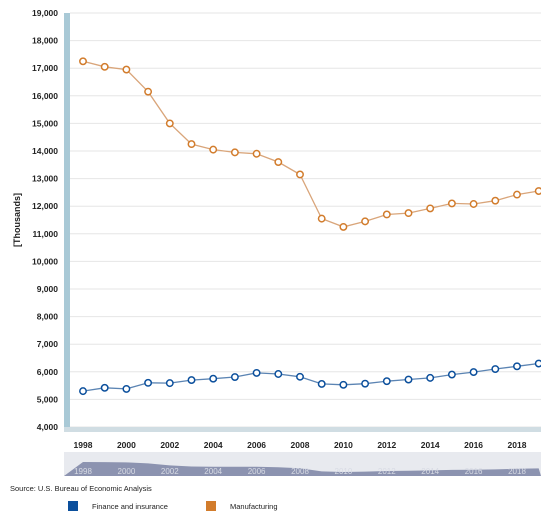 The height and width of the screenshot is (513, 541). I want to click on x-tick-label: 2004, so click(213, 445).